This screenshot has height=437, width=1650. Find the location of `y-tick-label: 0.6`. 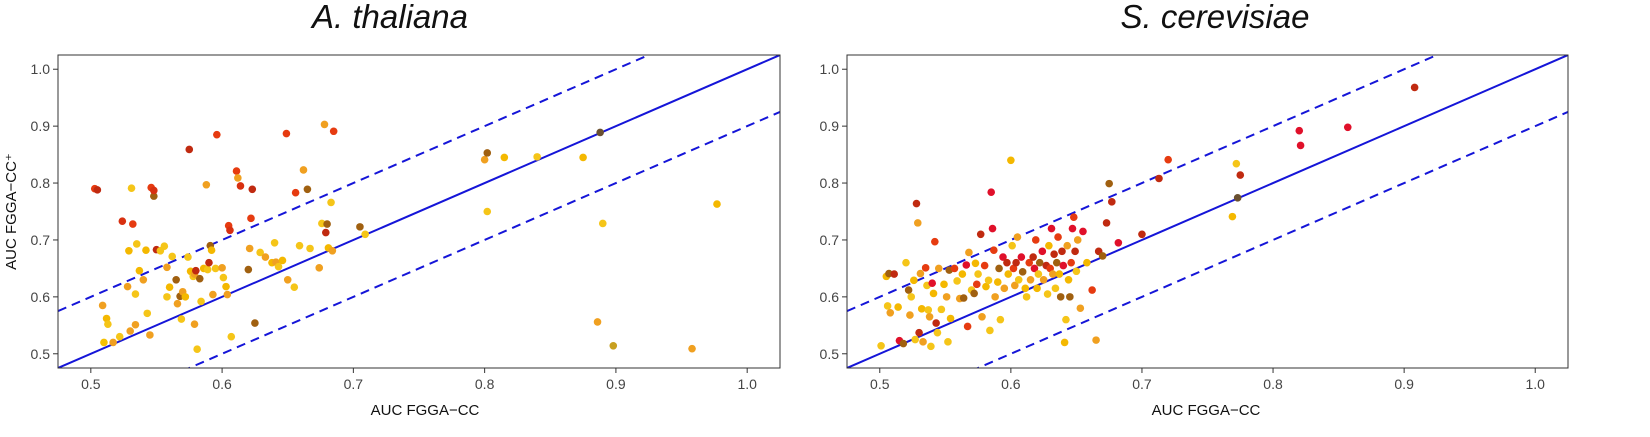

y-tick-label: 0.6 is located at coordinates (41, 297).